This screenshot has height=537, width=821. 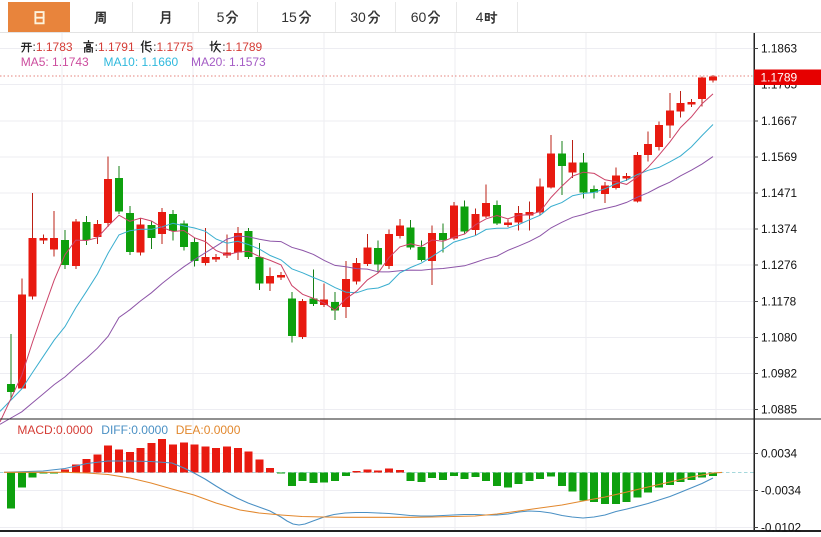 What do you see at coordinates (779, 337) in the screenshot?
I see `svg-text: 1.1080` at bounding box center [779, 337].